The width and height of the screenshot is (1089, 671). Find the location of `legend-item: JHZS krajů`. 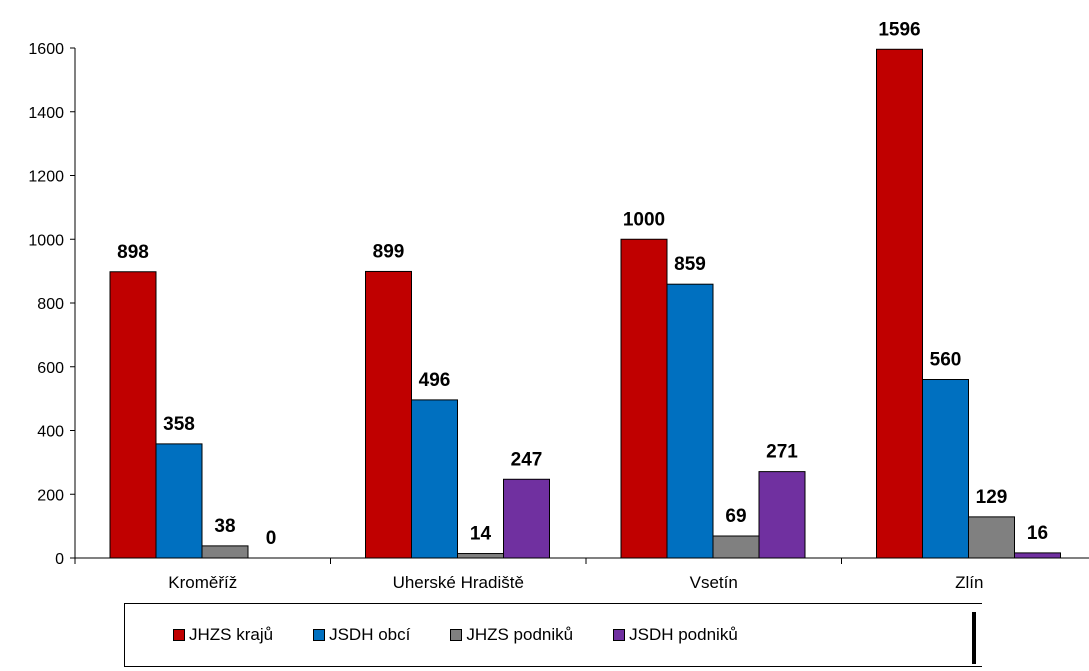

legend-item: JHZS krajů is located at coordinates (223, 635).